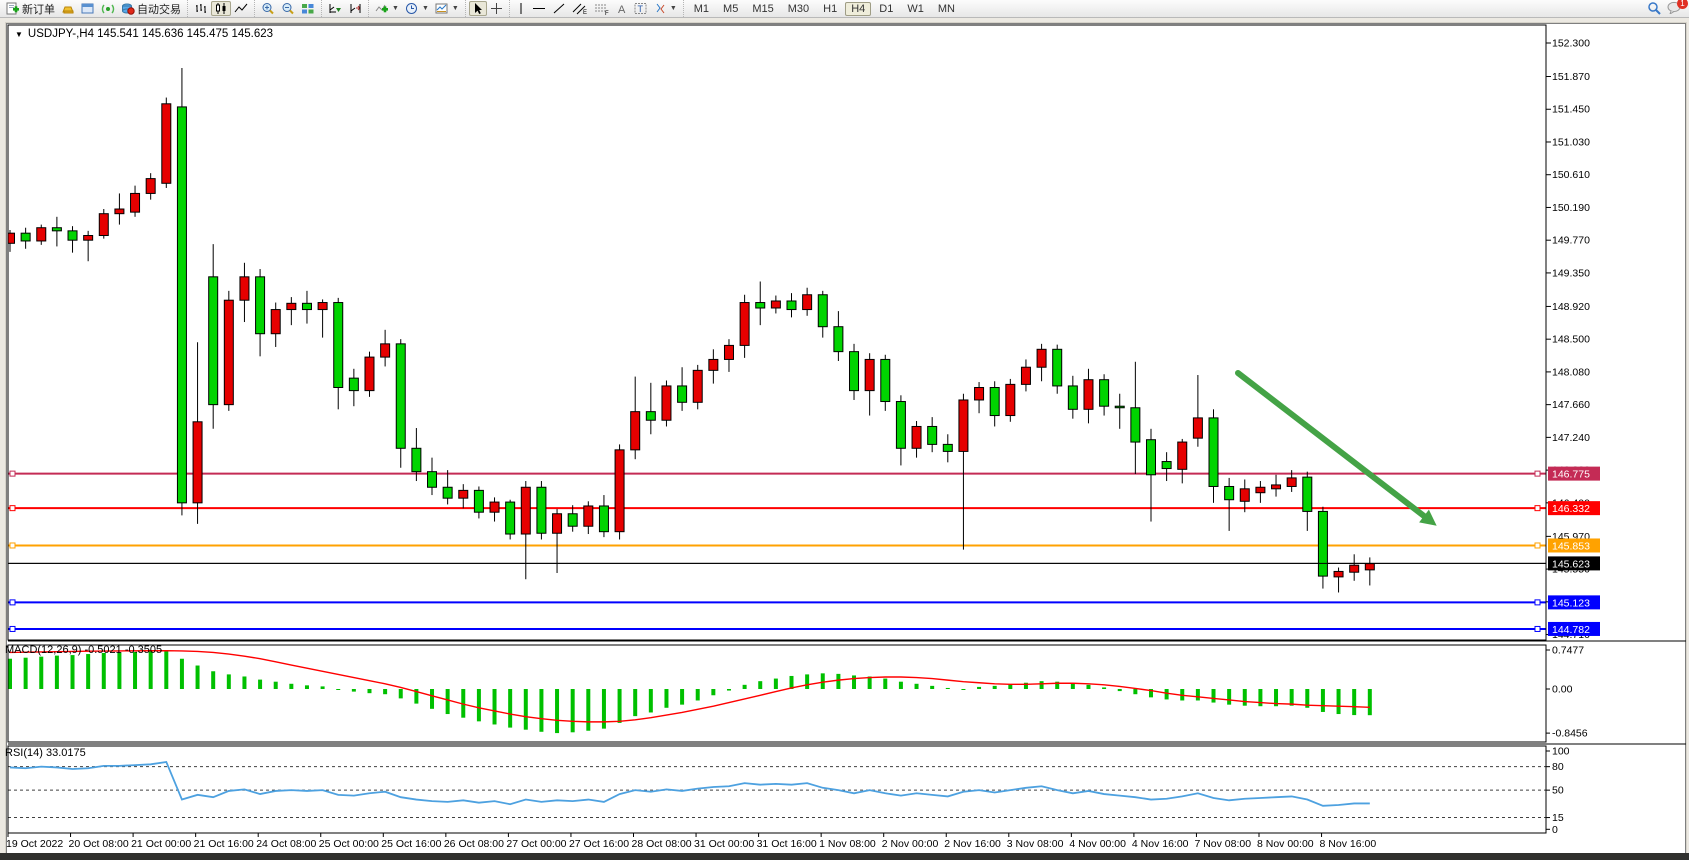  I want to click on candlestick-chart-icon, so click(221, 8).